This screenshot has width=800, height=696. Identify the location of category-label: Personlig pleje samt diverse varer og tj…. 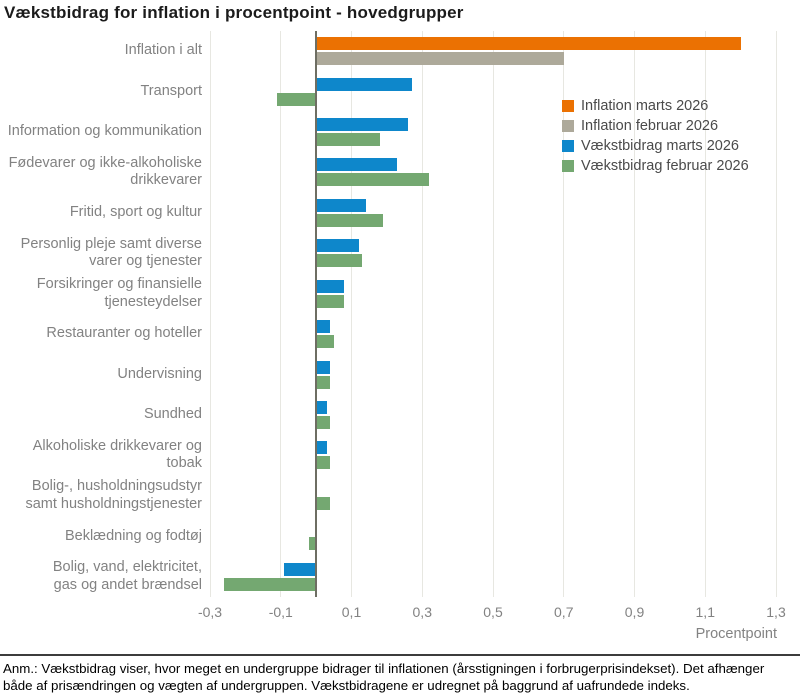
(111, 252).